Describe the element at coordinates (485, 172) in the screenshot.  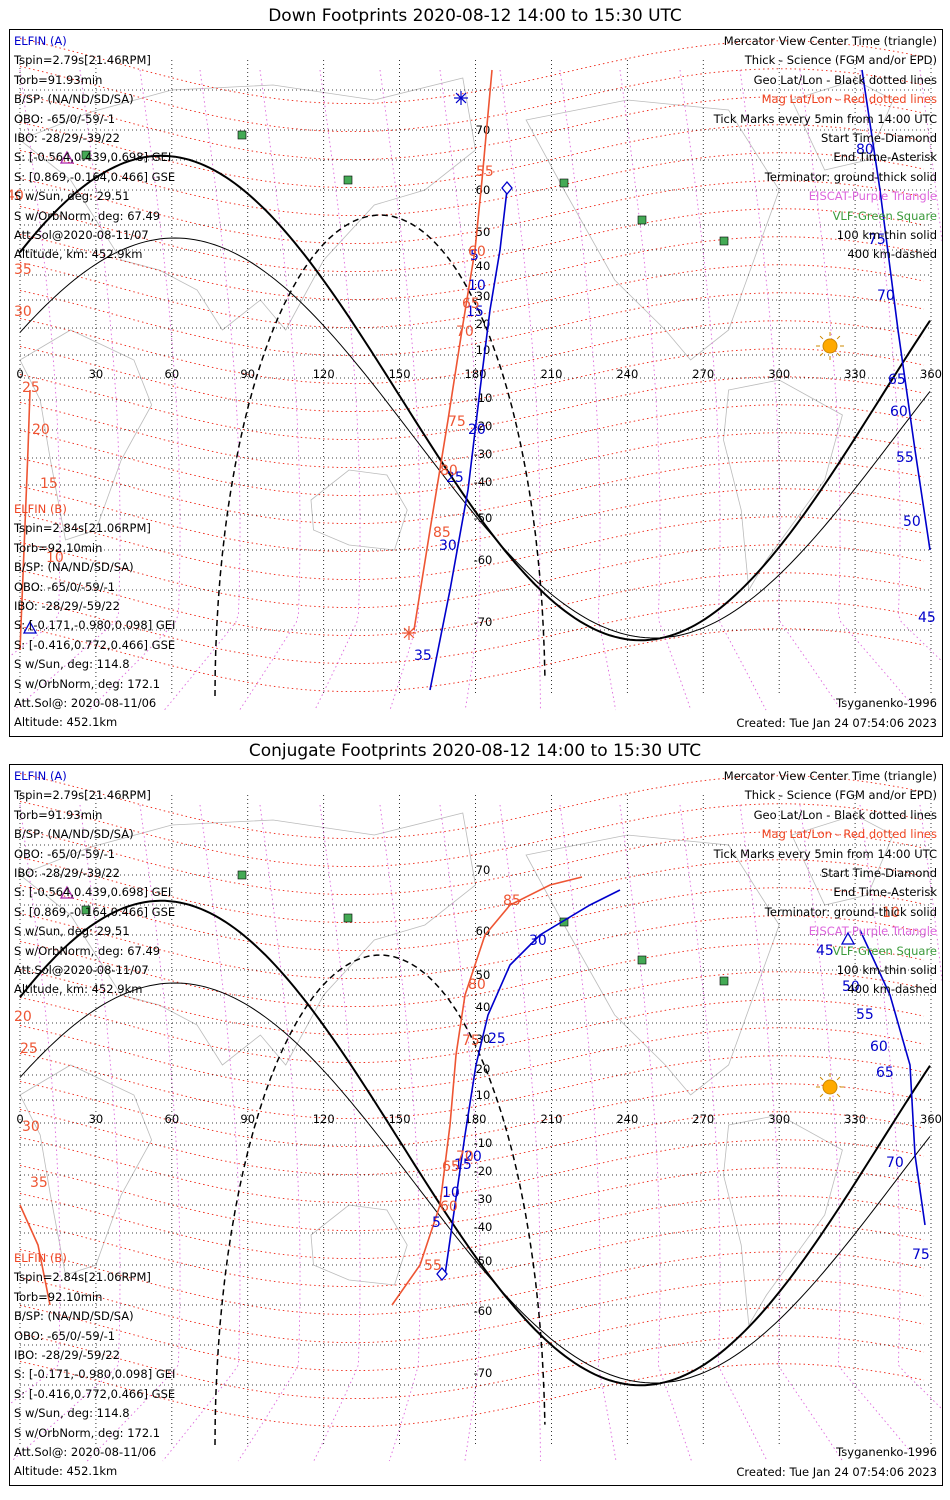
I see `elfin-b-tick-label: 55` at that location.